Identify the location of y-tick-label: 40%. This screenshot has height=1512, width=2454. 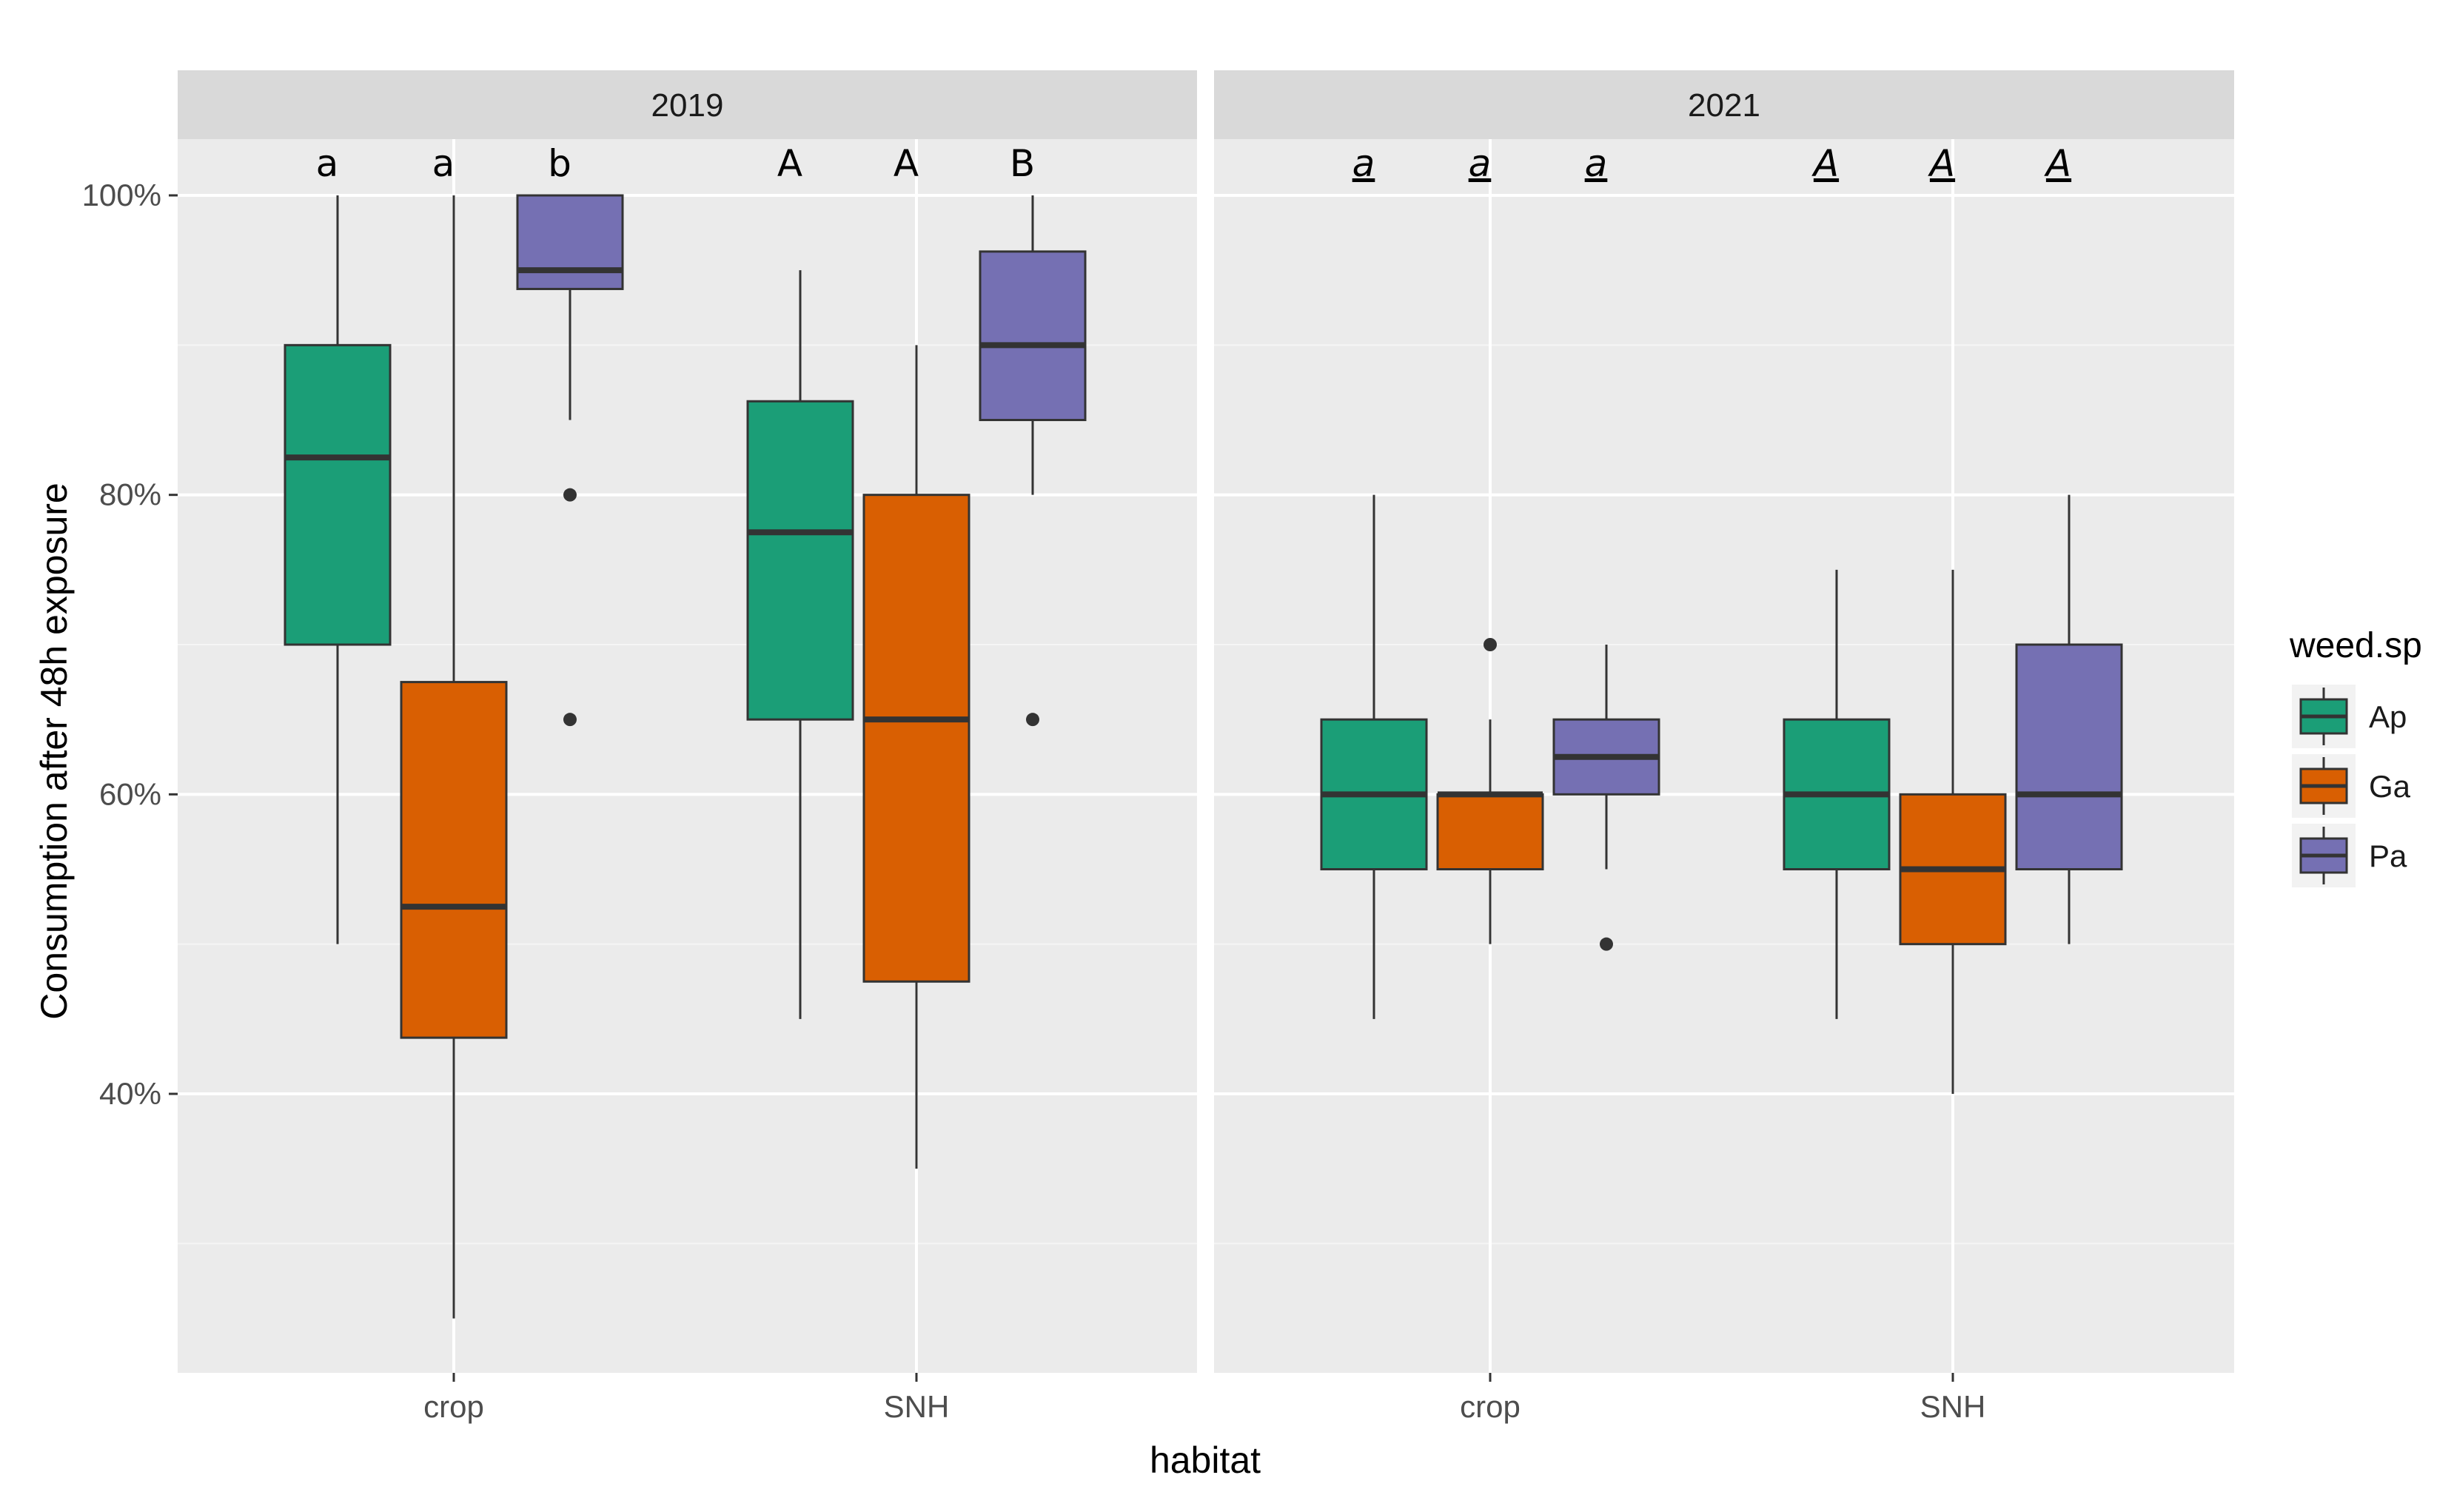
(130, 1093).